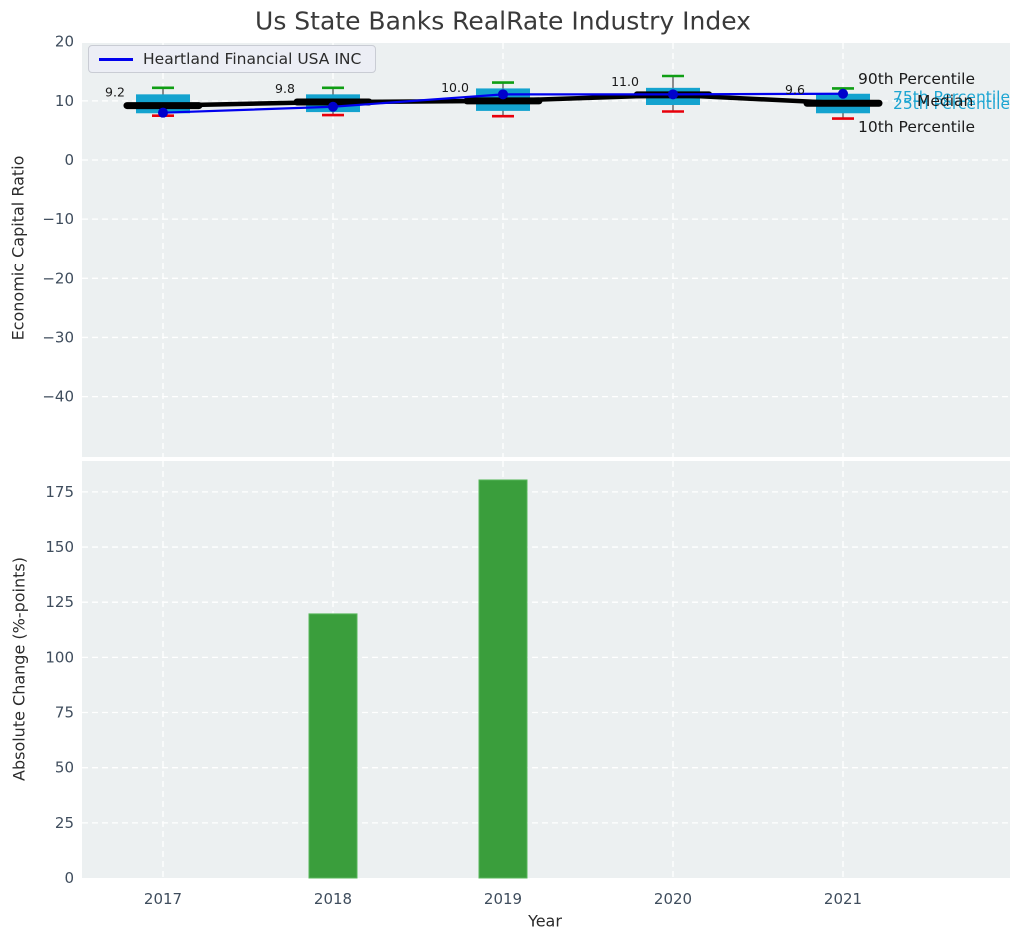  I want to click on annotation-75th-percentile: 75th Percentile, so click(952, 97).